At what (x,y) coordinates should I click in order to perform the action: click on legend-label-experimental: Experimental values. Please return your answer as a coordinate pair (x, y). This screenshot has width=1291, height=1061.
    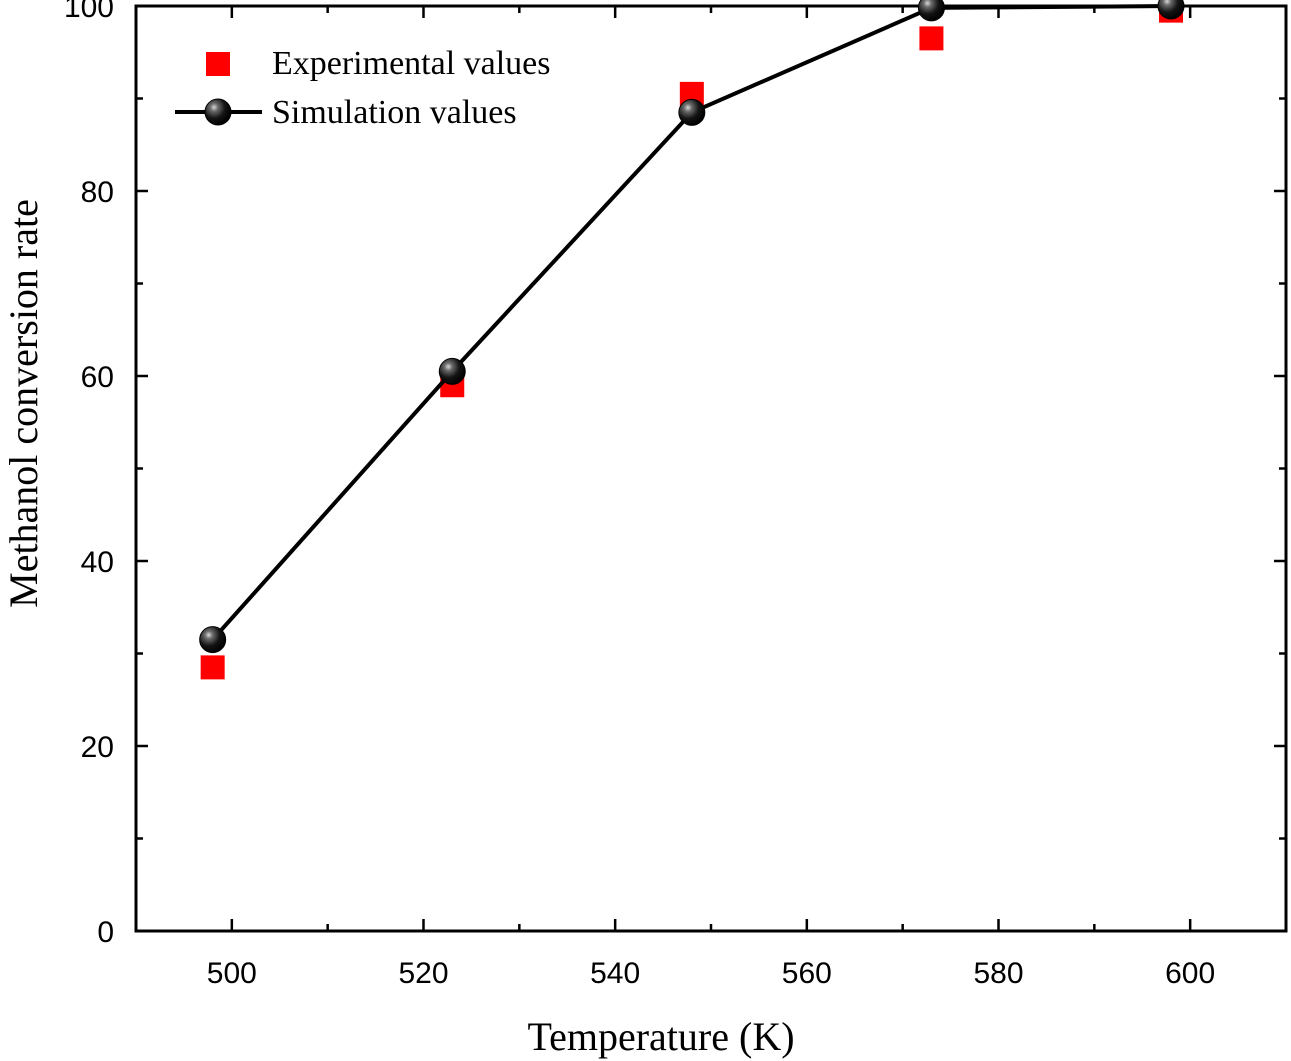
    Looking at the image, I should click on (411, 63).